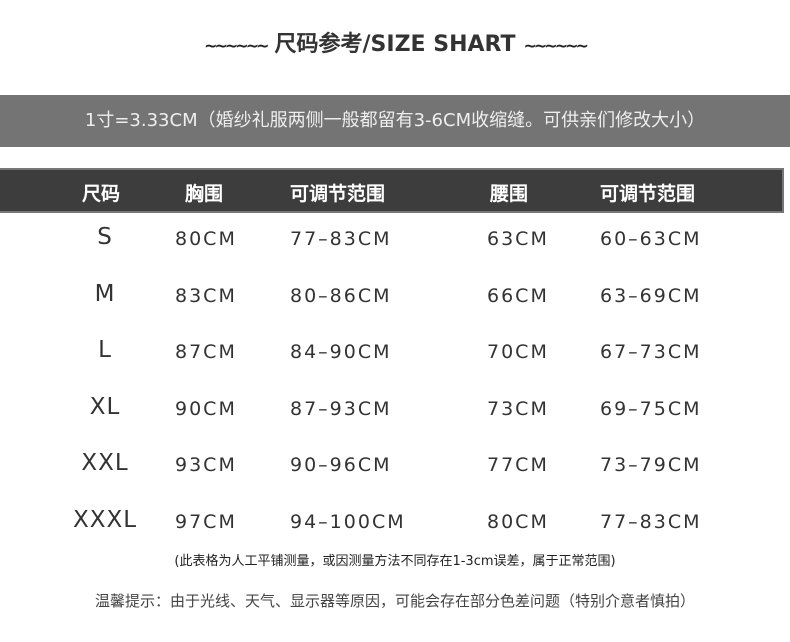 Image resolution: width=790 pixels, height=642 pixels. Describe the element at coordinates (395, 121) in the screenshot. I see `conversion-note: 1寸=3.33CM（婚纱礼服两侧一般都留有3-6CM收缩缝。可供亲们修改大小）` at that location.